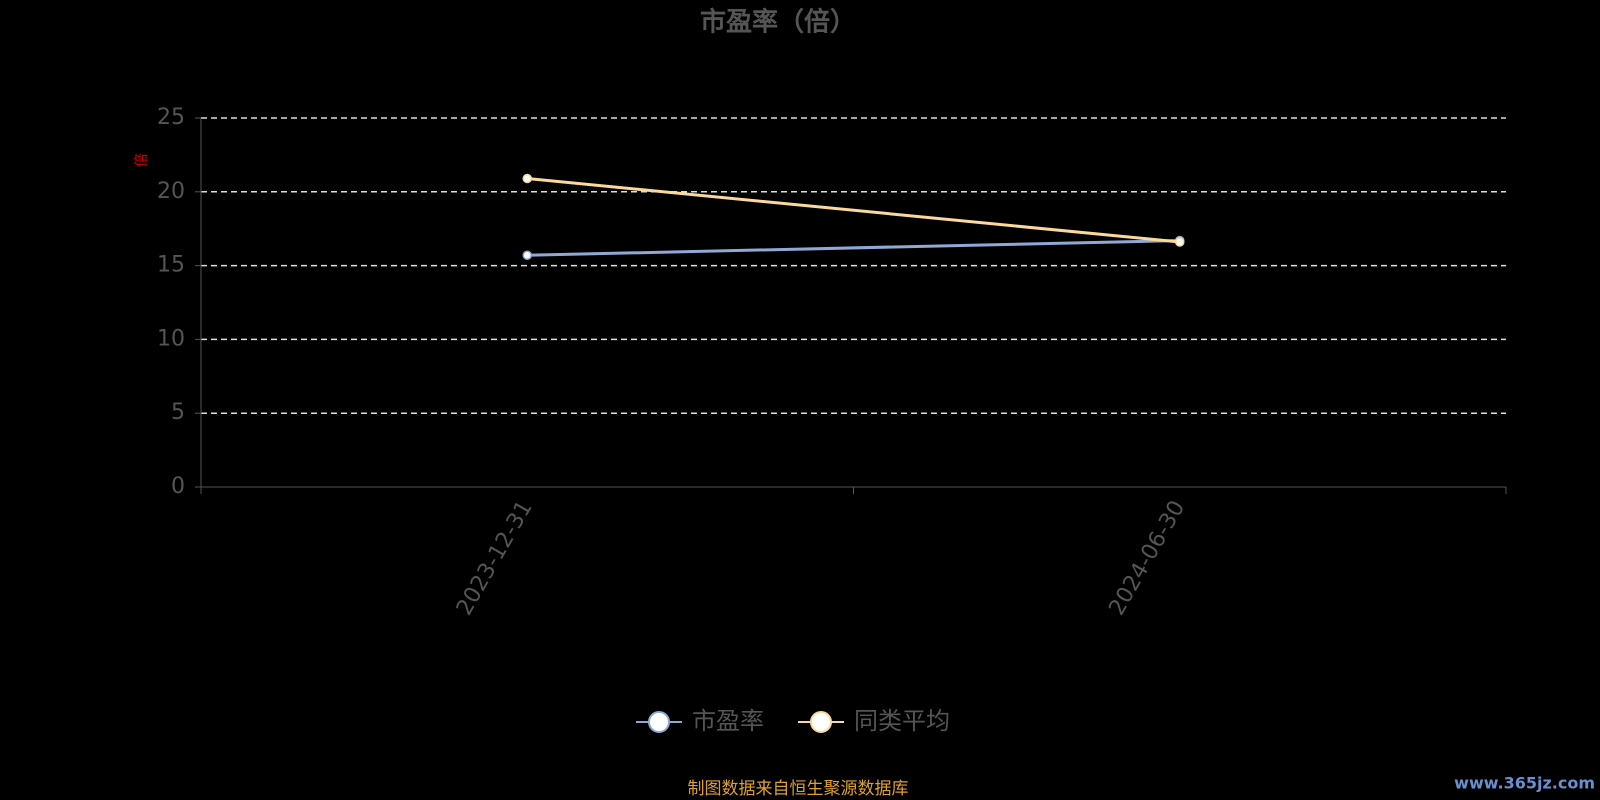 The width and height of the screenshot is (1600, 800). What do you see at coordinates (728, 721) in the screenshot?
I see `legend-label: 市盈率` at bounding box center [728, 721].